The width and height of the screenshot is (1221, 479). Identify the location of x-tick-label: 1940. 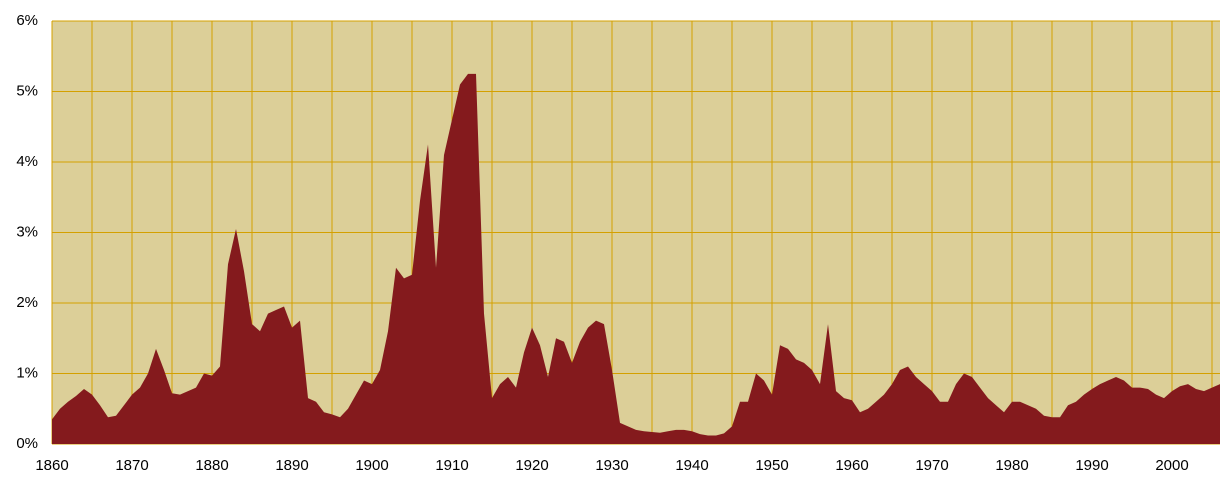
(691, 465).